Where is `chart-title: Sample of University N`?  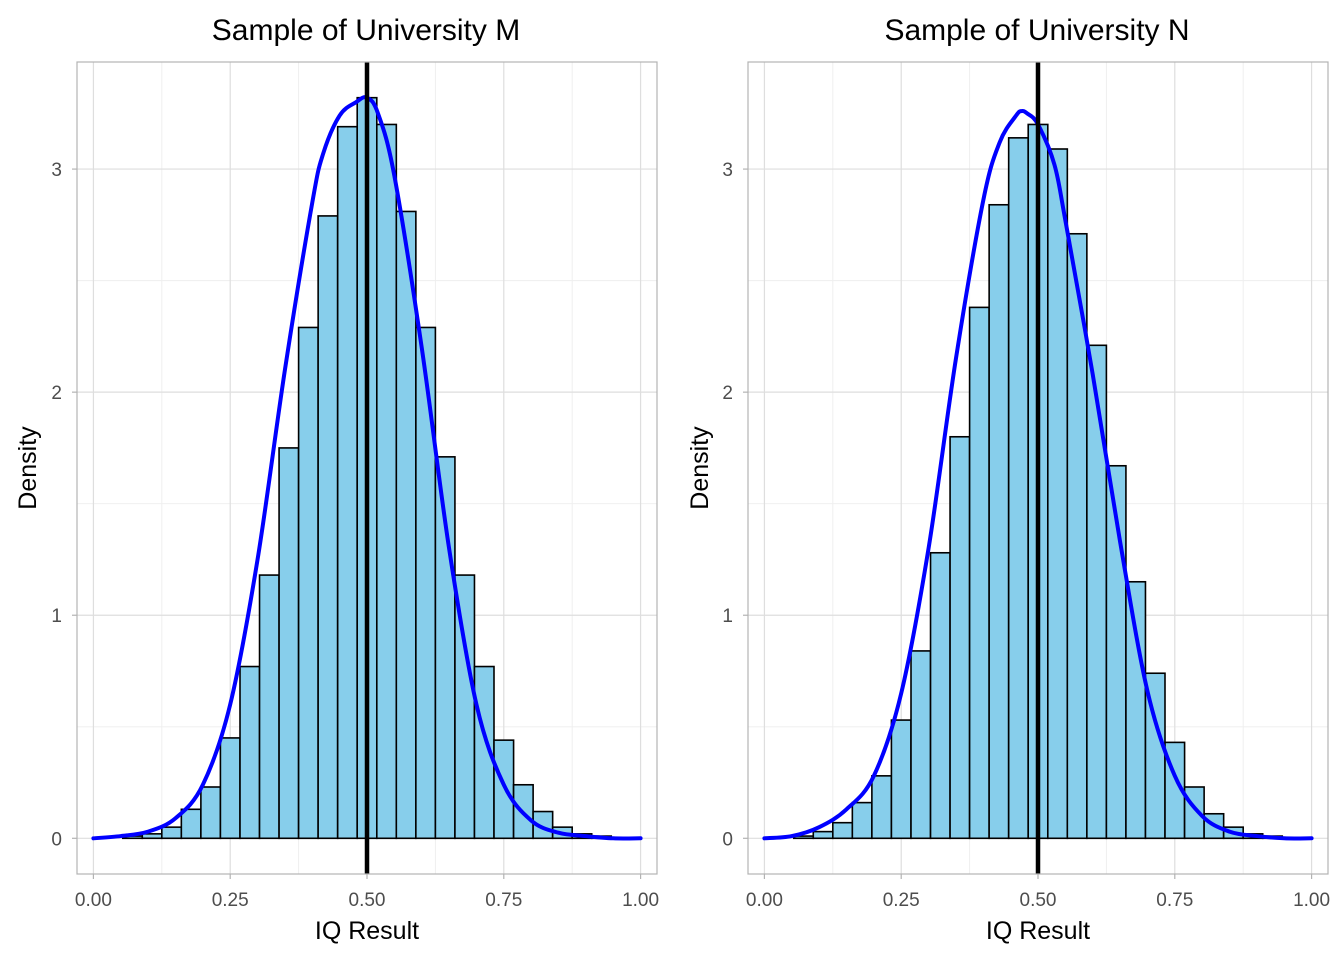
chart-title: Sample of University N is located at coordinates (1036, 30).